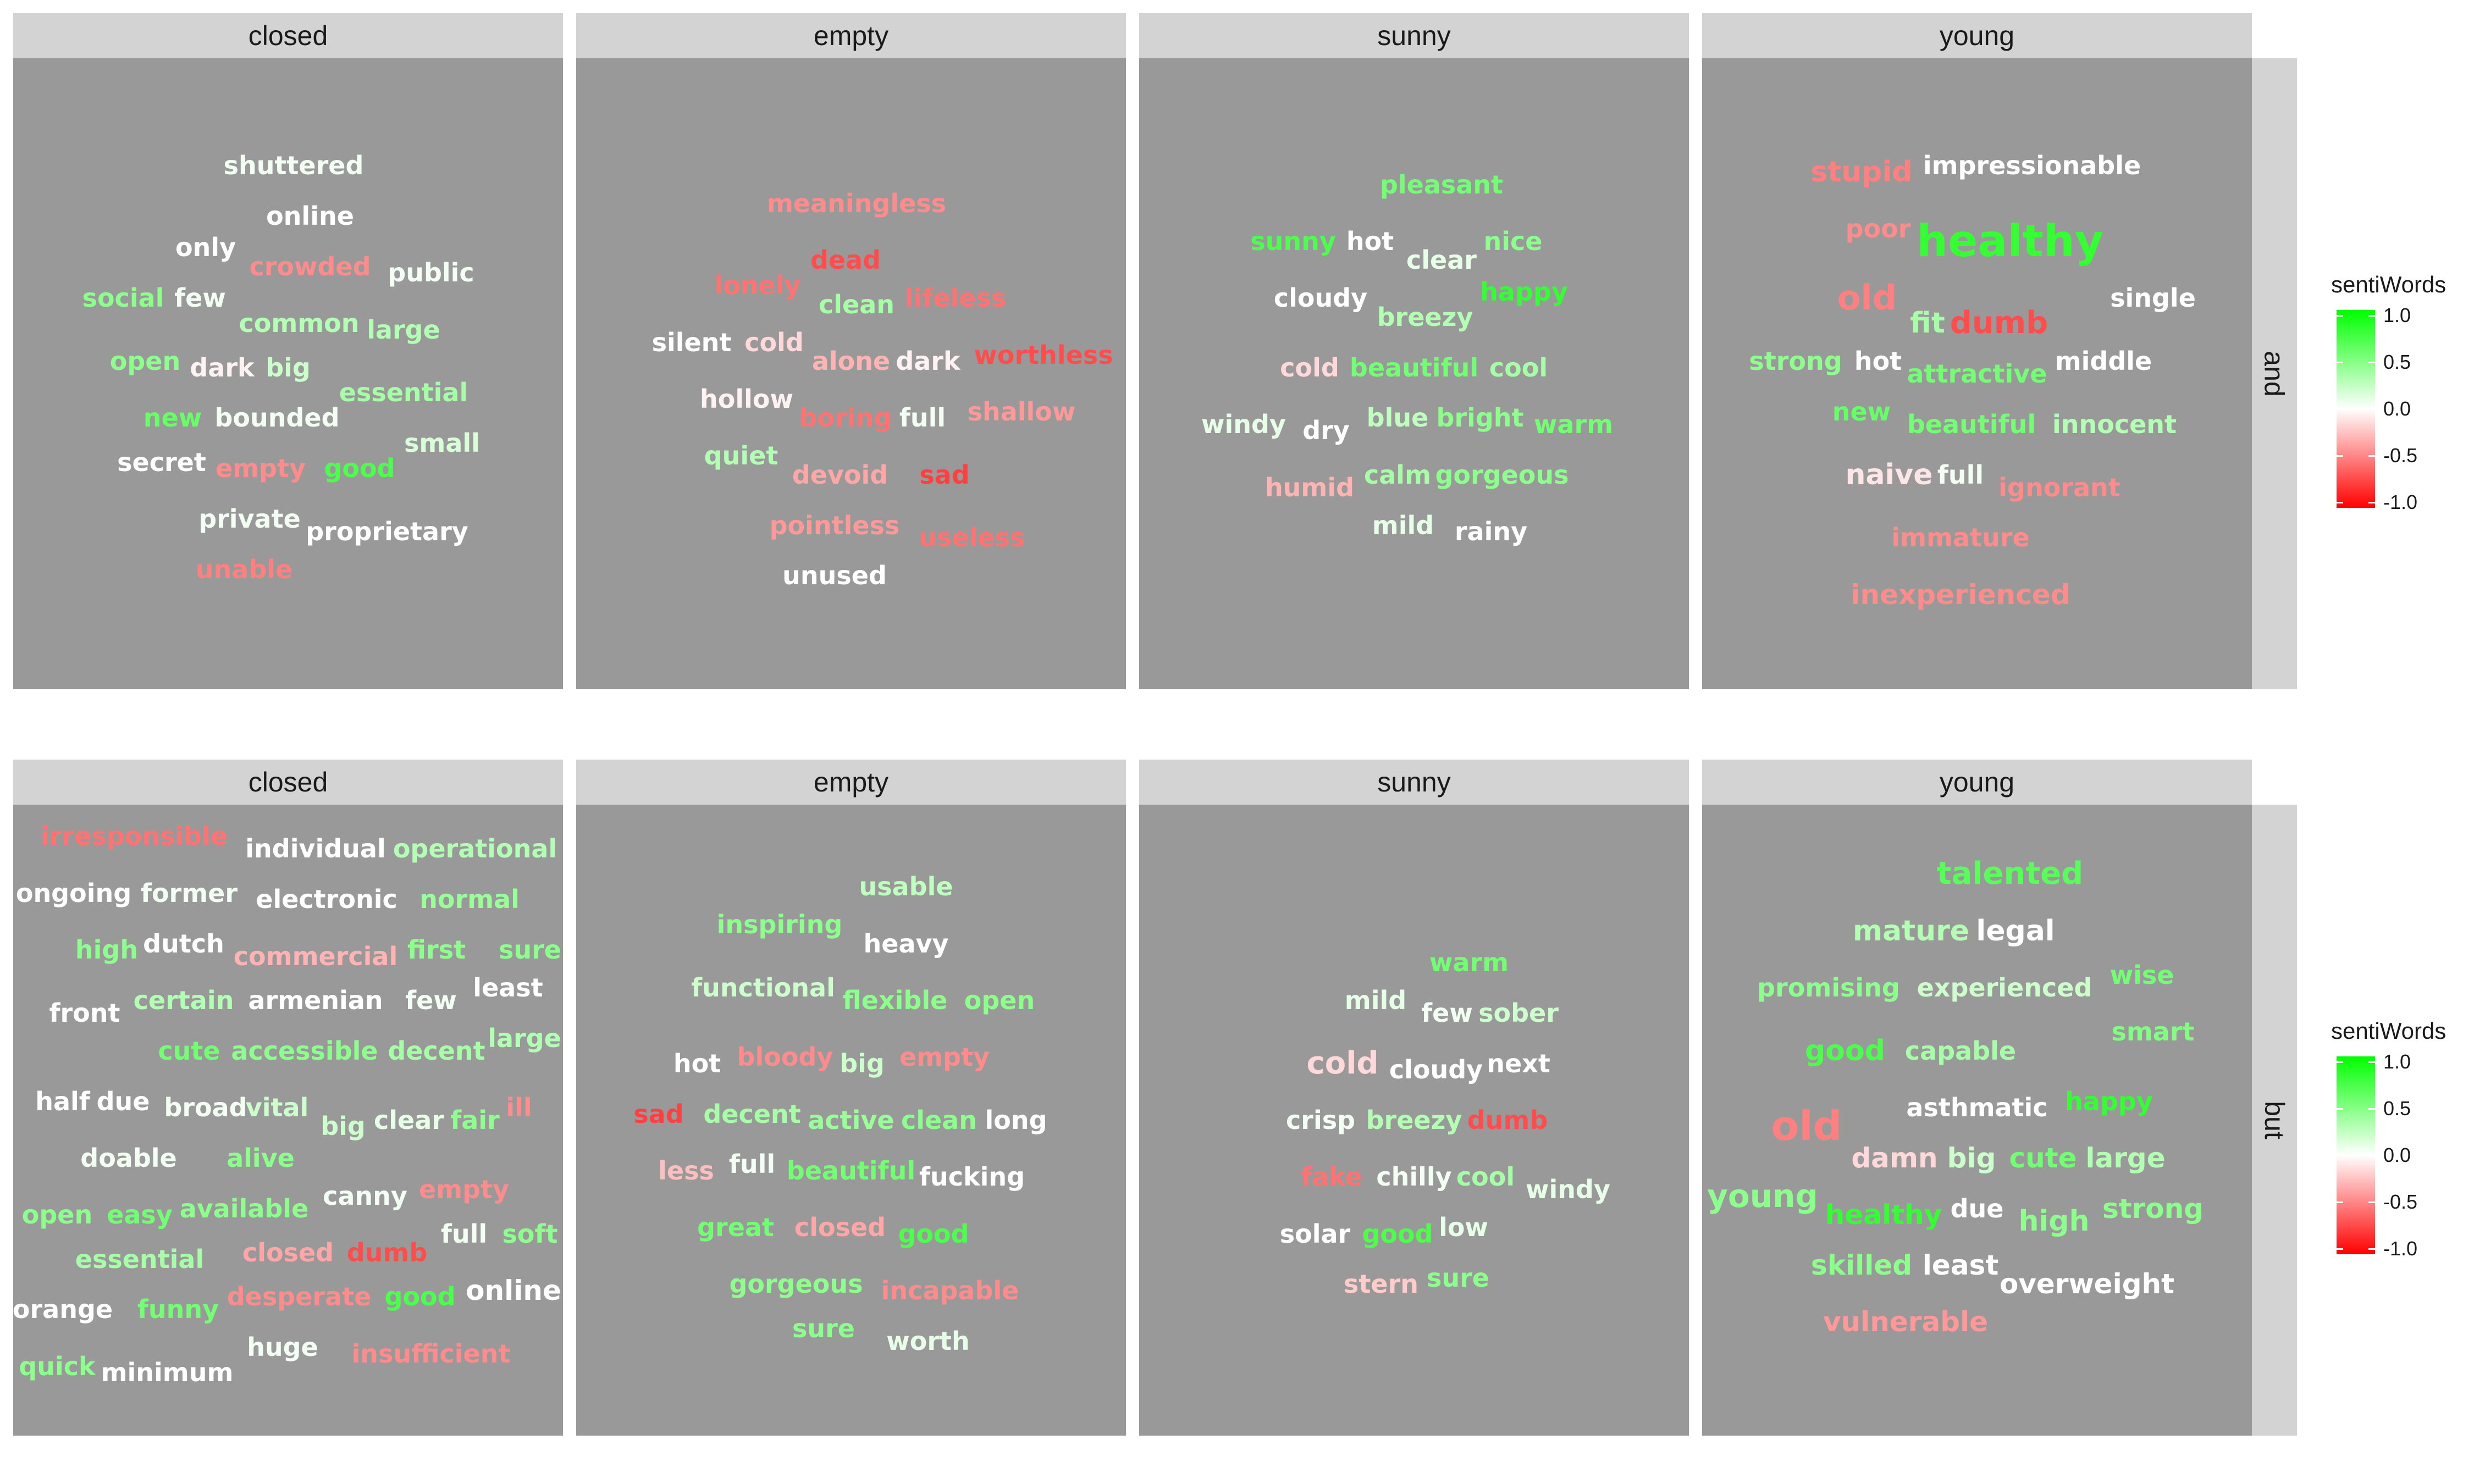 The width and height of the screenshot is (2474, 1484). I want to click on word-label: asthmatic, so click(1977, 1108).